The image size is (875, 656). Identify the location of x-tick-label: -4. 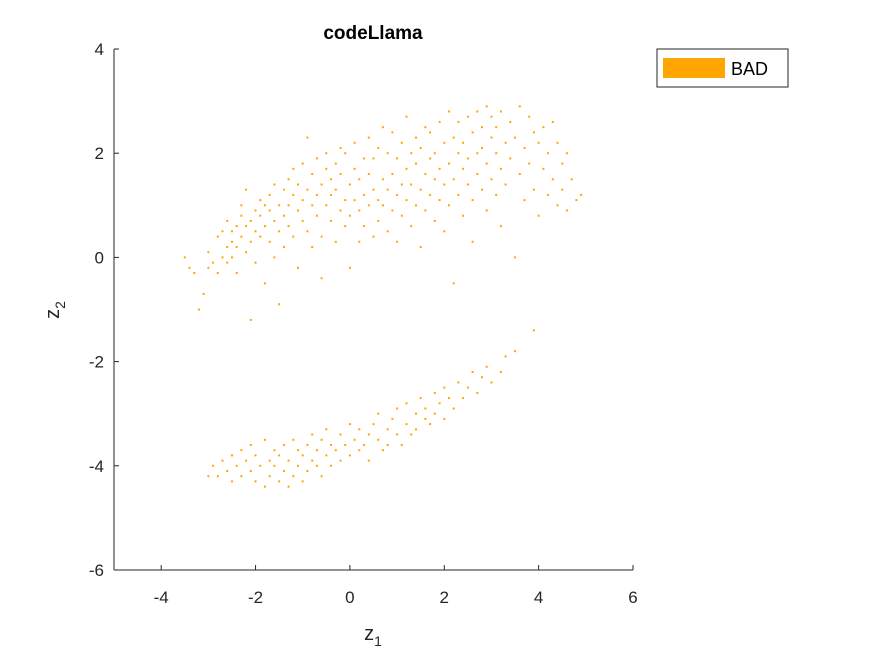
(161, 597).